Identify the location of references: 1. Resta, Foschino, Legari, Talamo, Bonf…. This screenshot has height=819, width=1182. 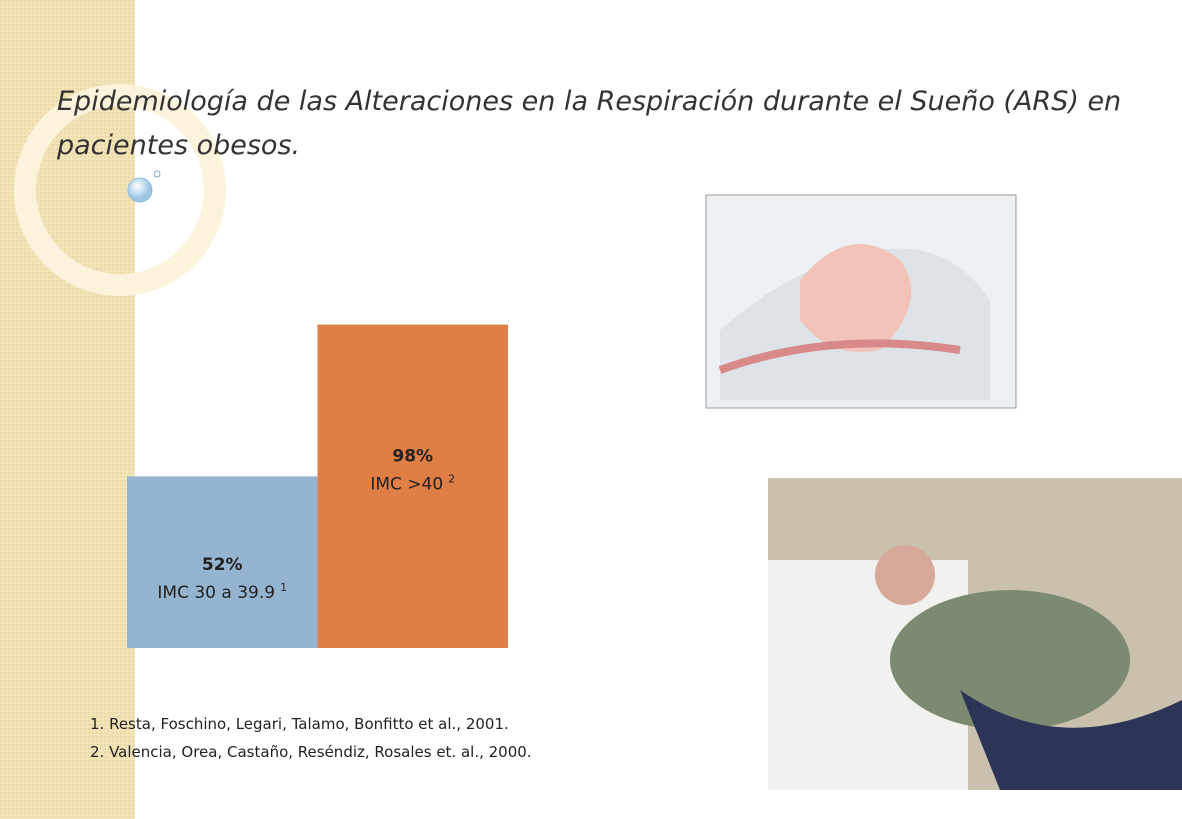
(311, 738).